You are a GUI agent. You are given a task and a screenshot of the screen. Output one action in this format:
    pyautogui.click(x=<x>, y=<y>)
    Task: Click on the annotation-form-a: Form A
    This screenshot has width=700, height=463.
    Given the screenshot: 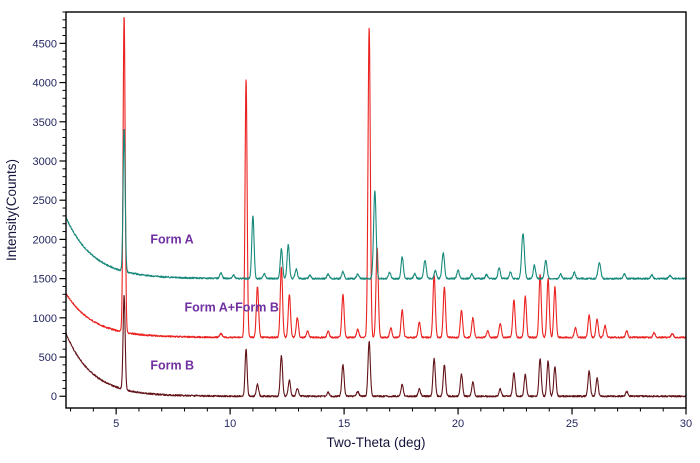 What is the action you would take?
    pyautogui.click(x=171, y=239)
    